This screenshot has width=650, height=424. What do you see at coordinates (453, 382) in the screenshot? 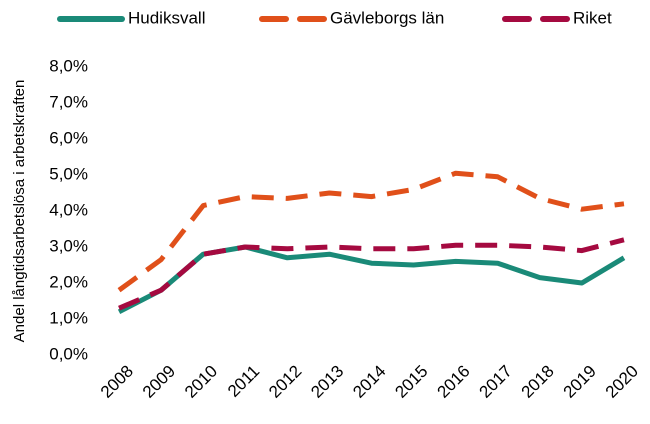
I see `x-tick-label: 2016` at bounding box center [453, 382].